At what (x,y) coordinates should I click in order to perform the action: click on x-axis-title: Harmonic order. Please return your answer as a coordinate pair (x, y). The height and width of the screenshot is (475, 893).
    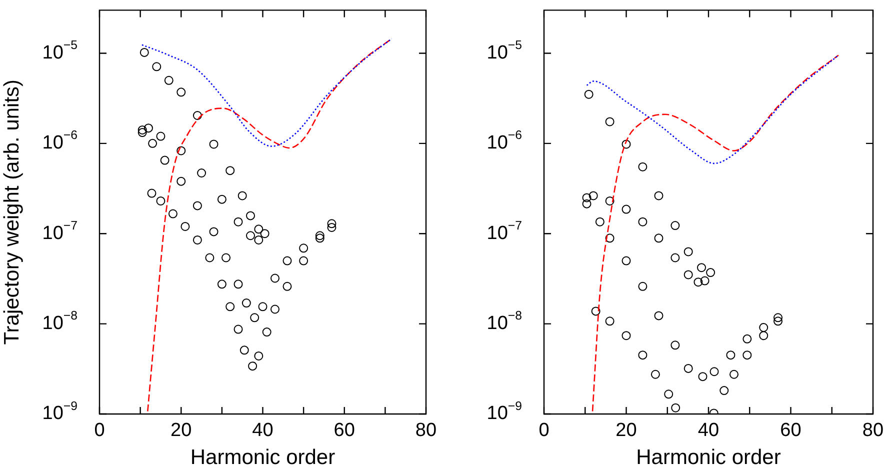
    Looking at the image, I should click on (263, 458).